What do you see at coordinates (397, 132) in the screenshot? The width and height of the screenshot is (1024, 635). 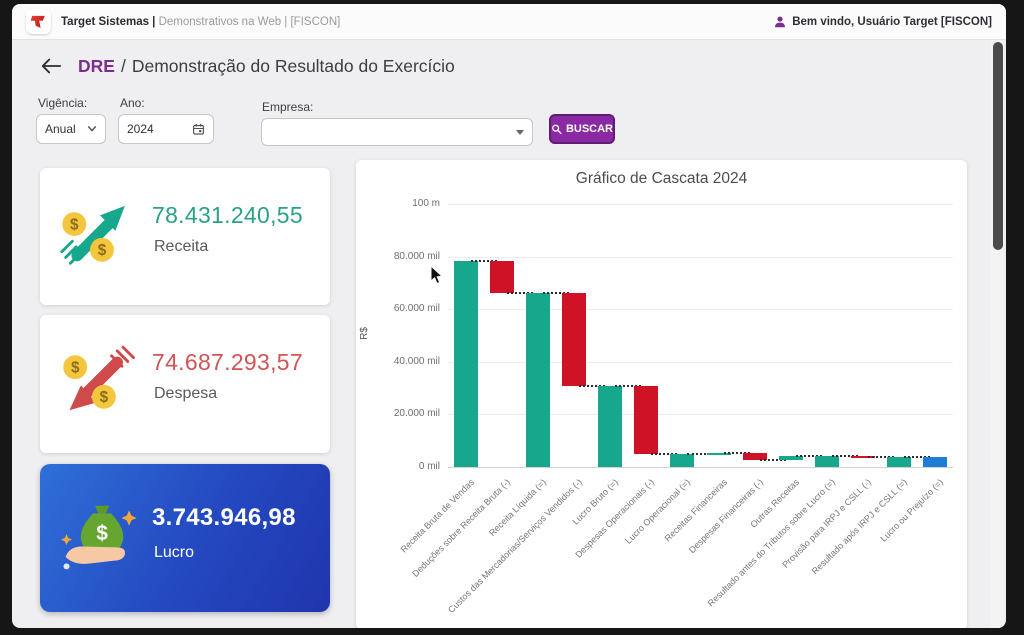 I see `empresa-select` at bounding box center [397, 132].